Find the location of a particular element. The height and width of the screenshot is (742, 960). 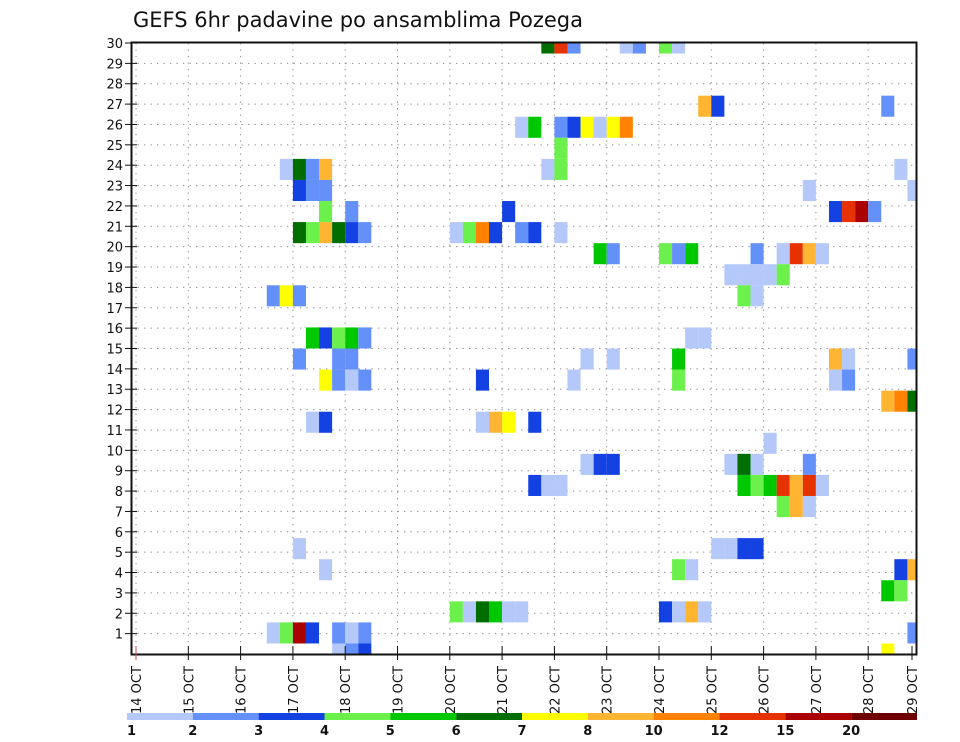

x-tick-label: 28 OCT is located at coordinates (869, 690).